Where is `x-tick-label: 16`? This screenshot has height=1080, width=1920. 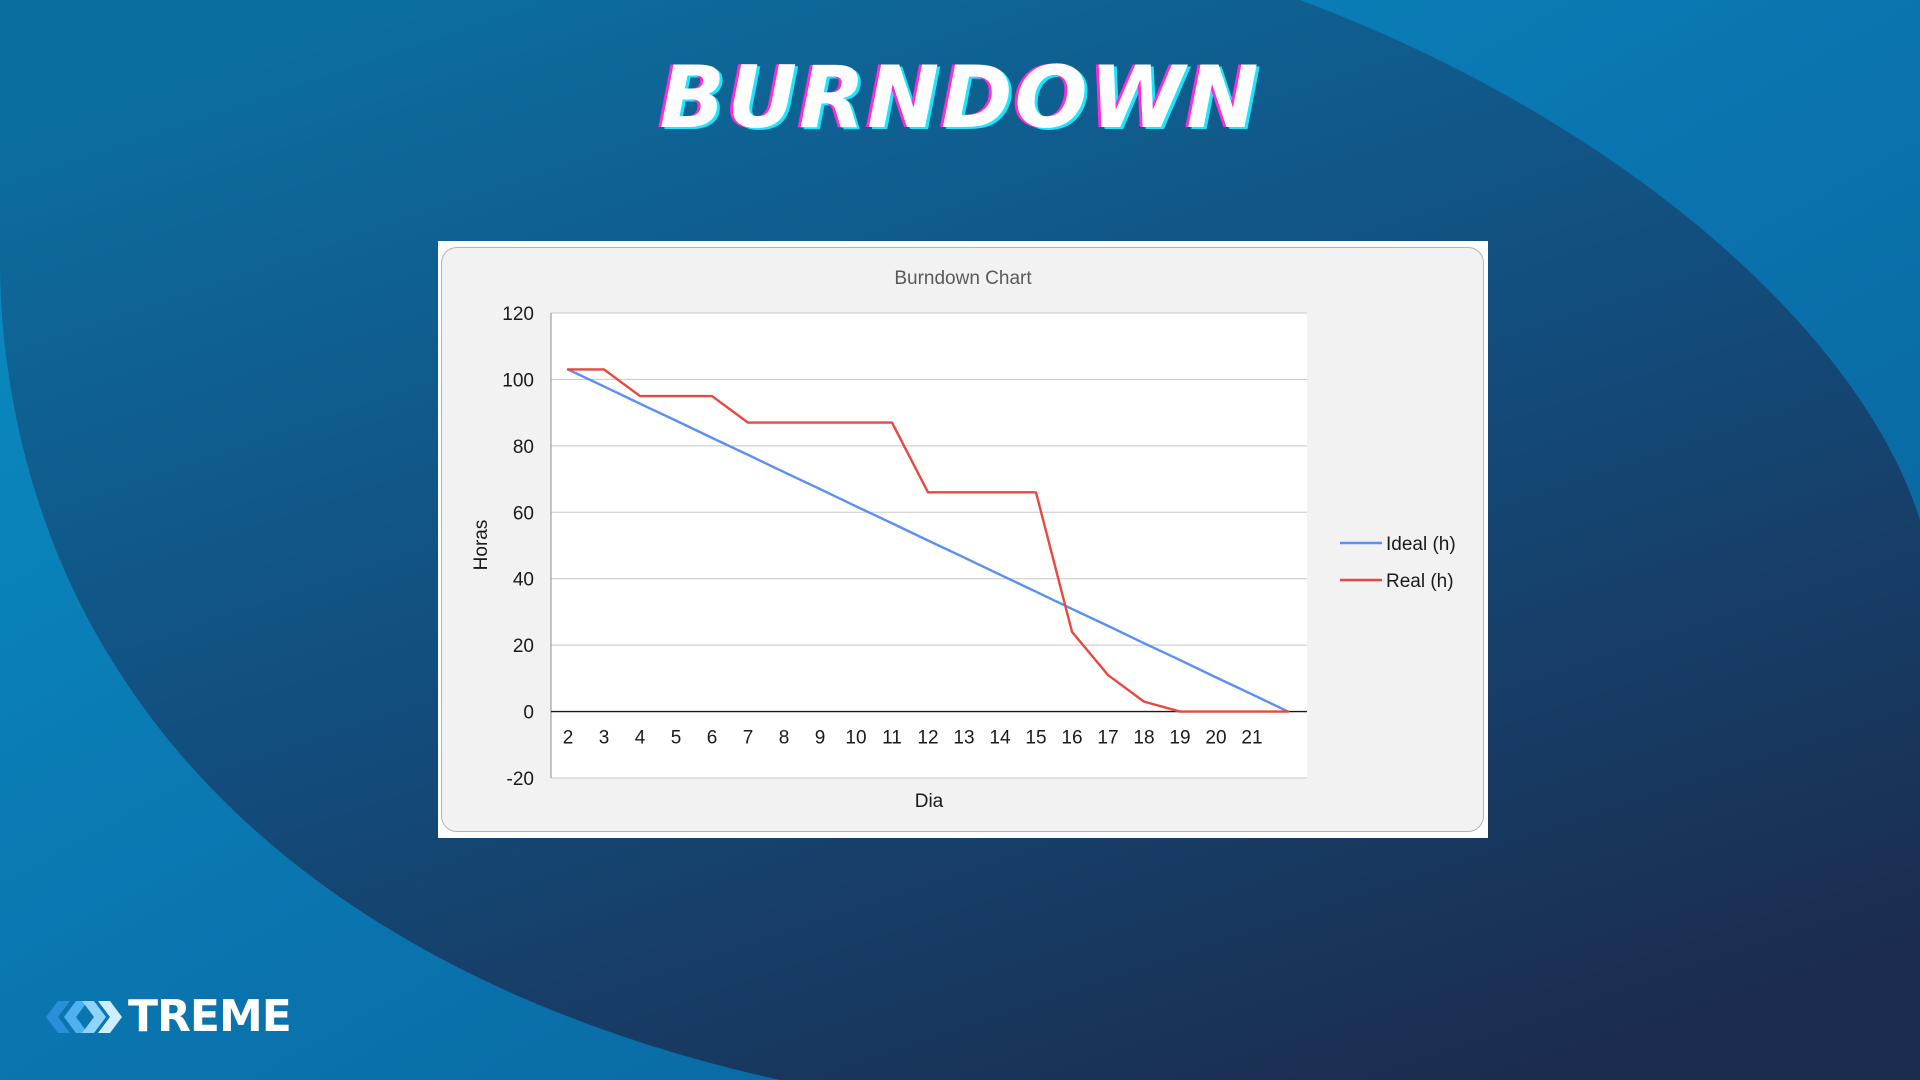 x-tick-label: 16 is located at coordinates (1071, 738).